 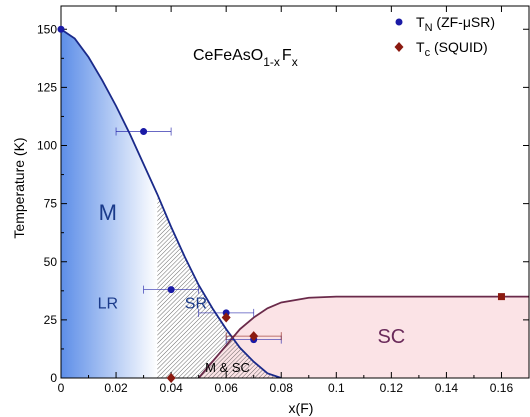 What do you see at coordinates (282, 388) in the screenshot?
I see `x-tick-label: 0.08` at bounding box center [282, 388].